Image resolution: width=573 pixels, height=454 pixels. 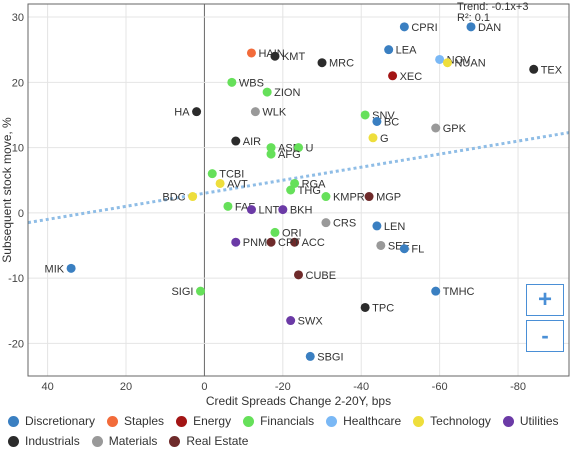 What do you see at coordinates (251, 210) in the screenshot?
I see `data-point-lnt` at bounding box center [251, 210].